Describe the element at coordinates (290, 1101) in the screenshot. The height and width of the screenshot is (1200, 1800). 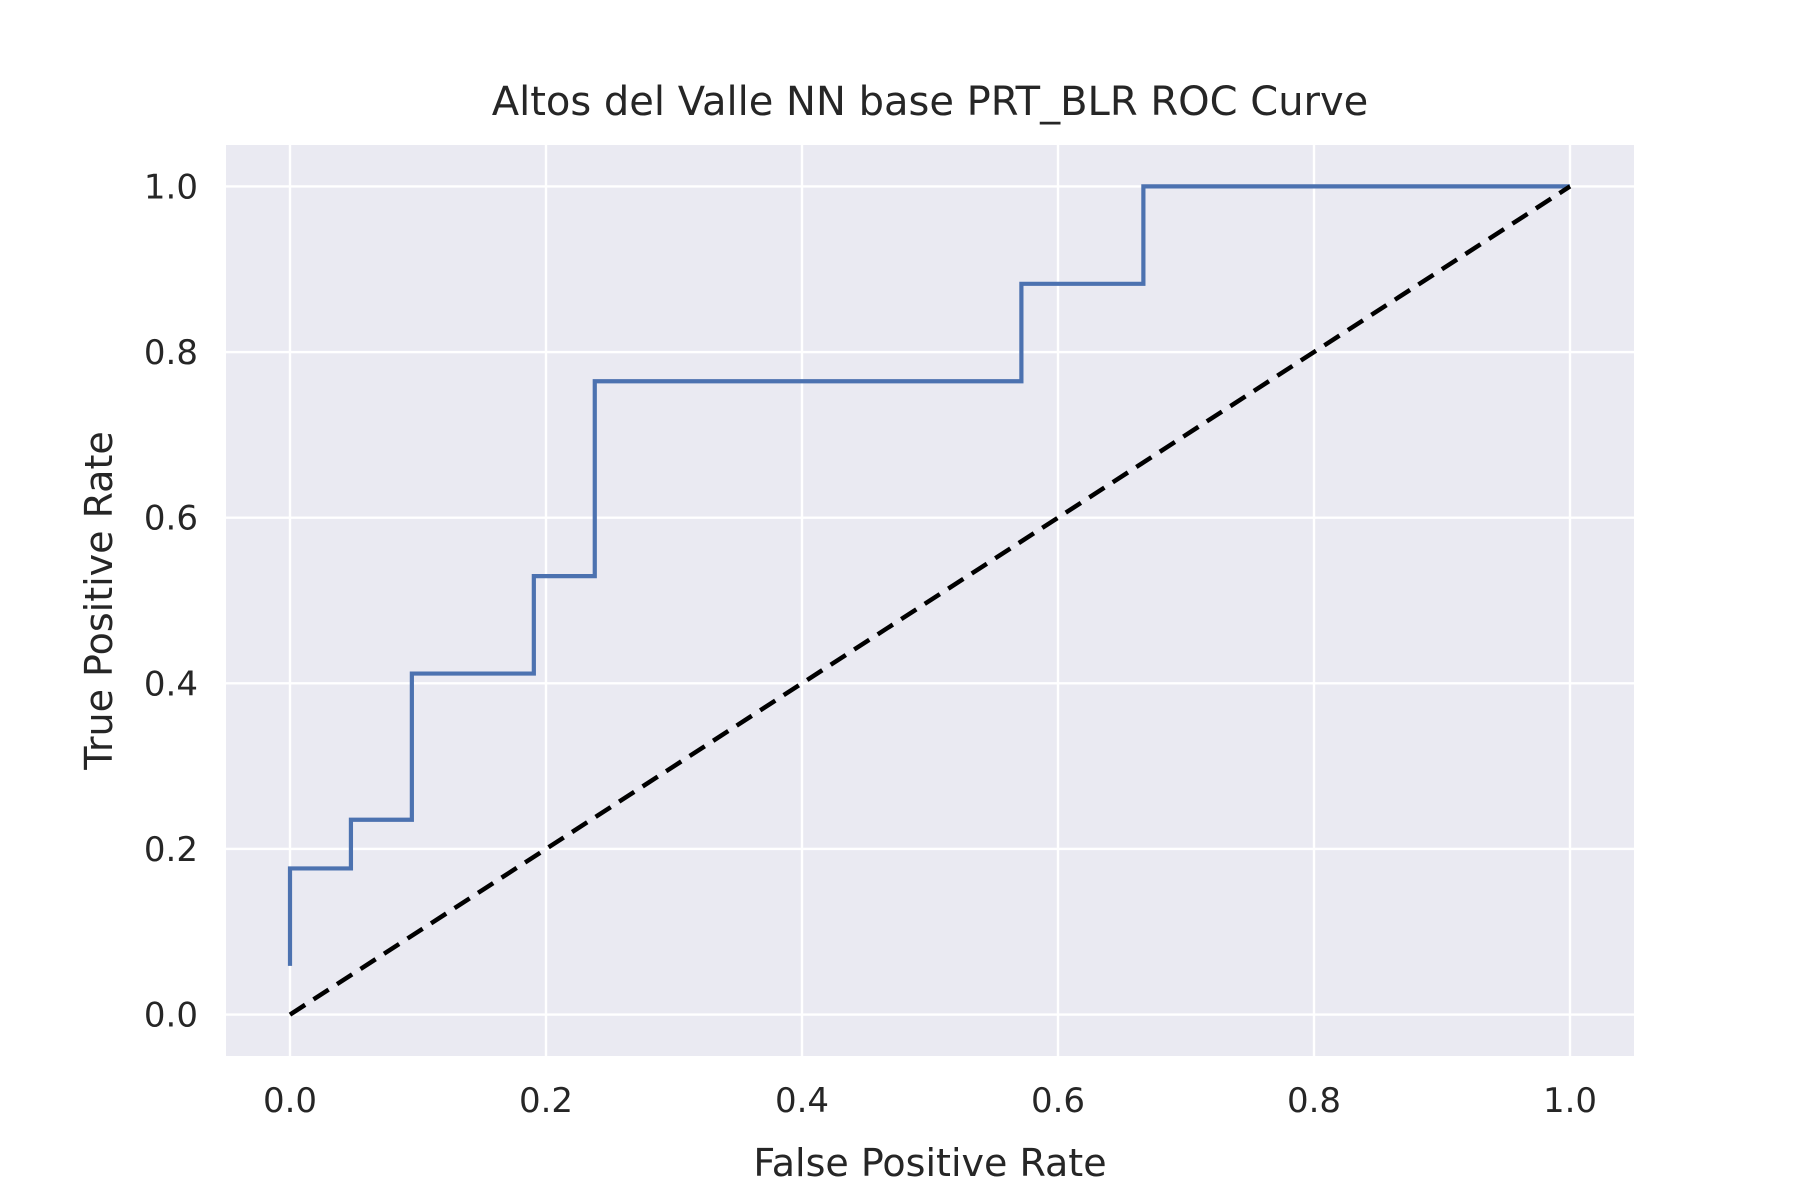
I see `x-tick-label: 0.0` at that location.